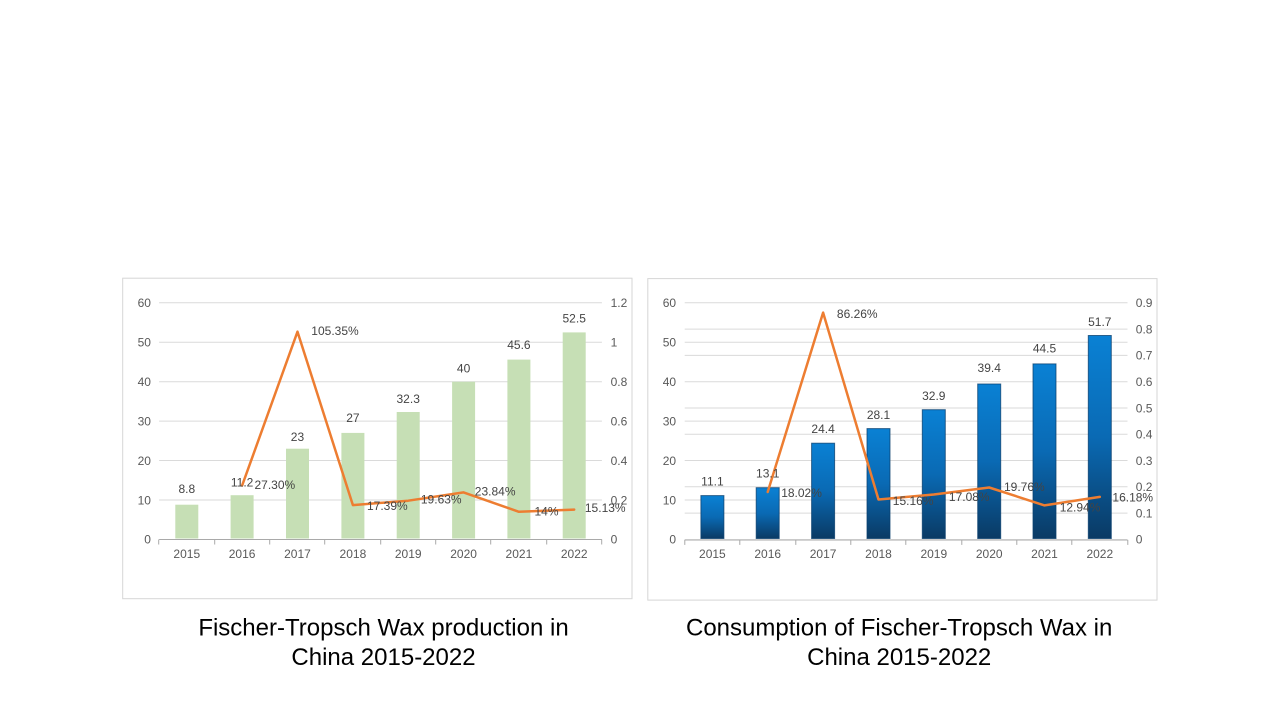  What do you see at coordinates (857, 314) in the screenshot?
I see `svg-text: 86.26%` at bounding box center [857, 314].